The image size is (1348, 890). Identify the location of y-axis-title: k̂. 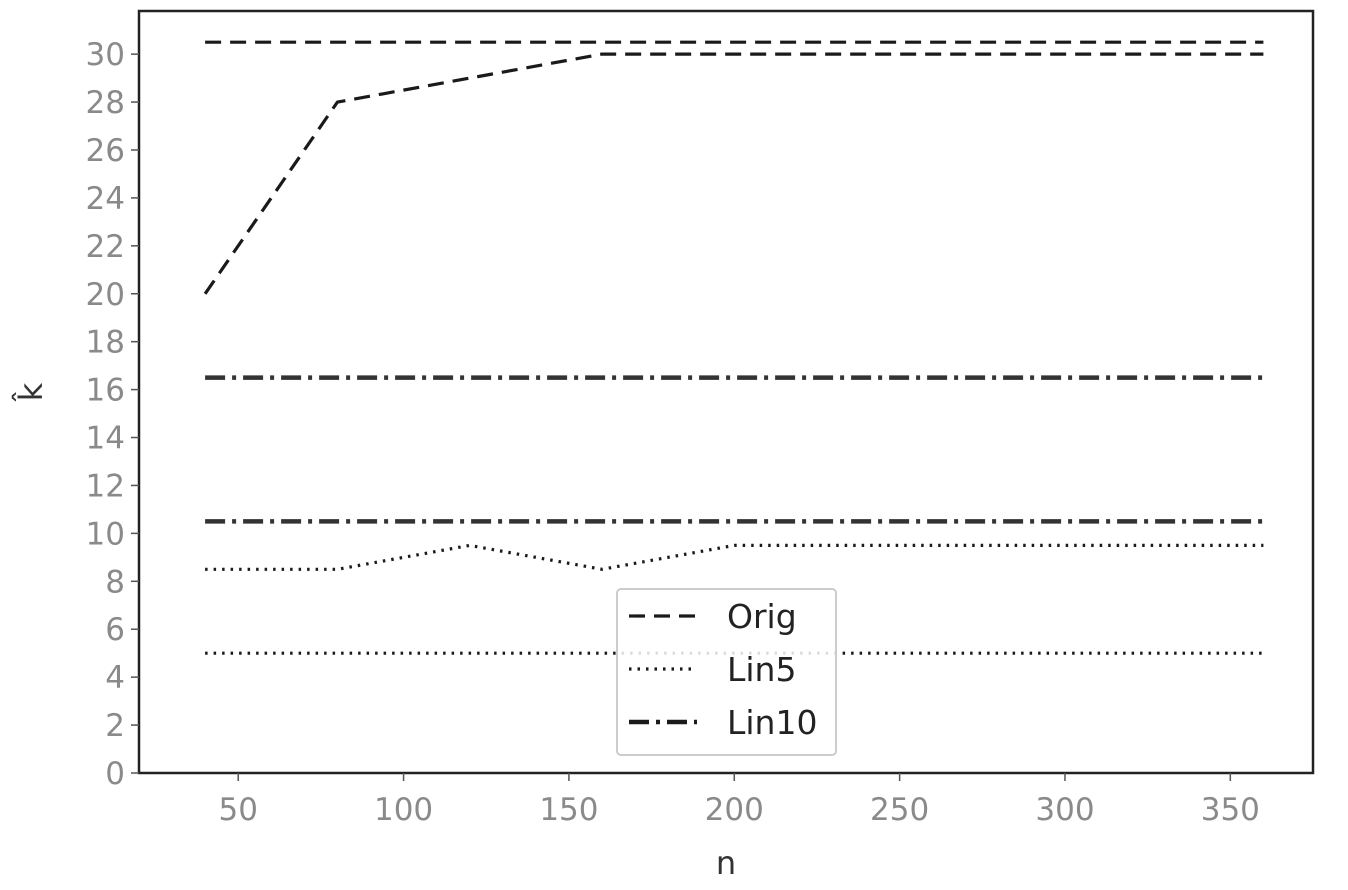
(31, 392).